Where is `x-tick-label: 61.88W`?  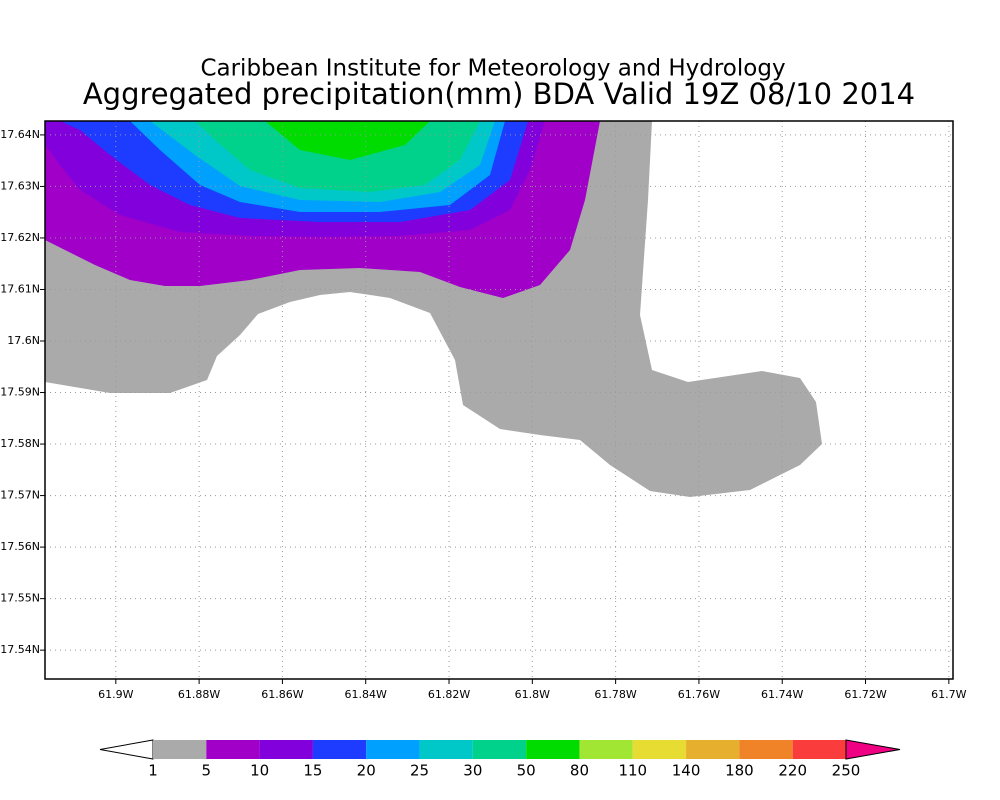 x-tick-label: 61.88W is located at coordinates (199, 694).